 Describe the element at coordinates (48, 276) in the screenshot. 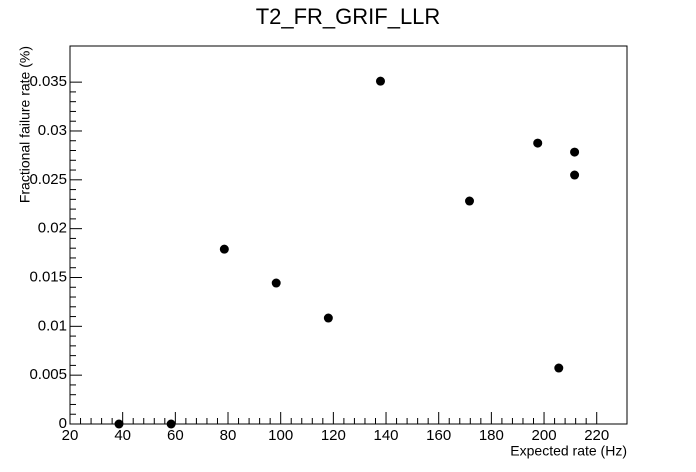

I see `y-tick-label: 0.015` at that location.